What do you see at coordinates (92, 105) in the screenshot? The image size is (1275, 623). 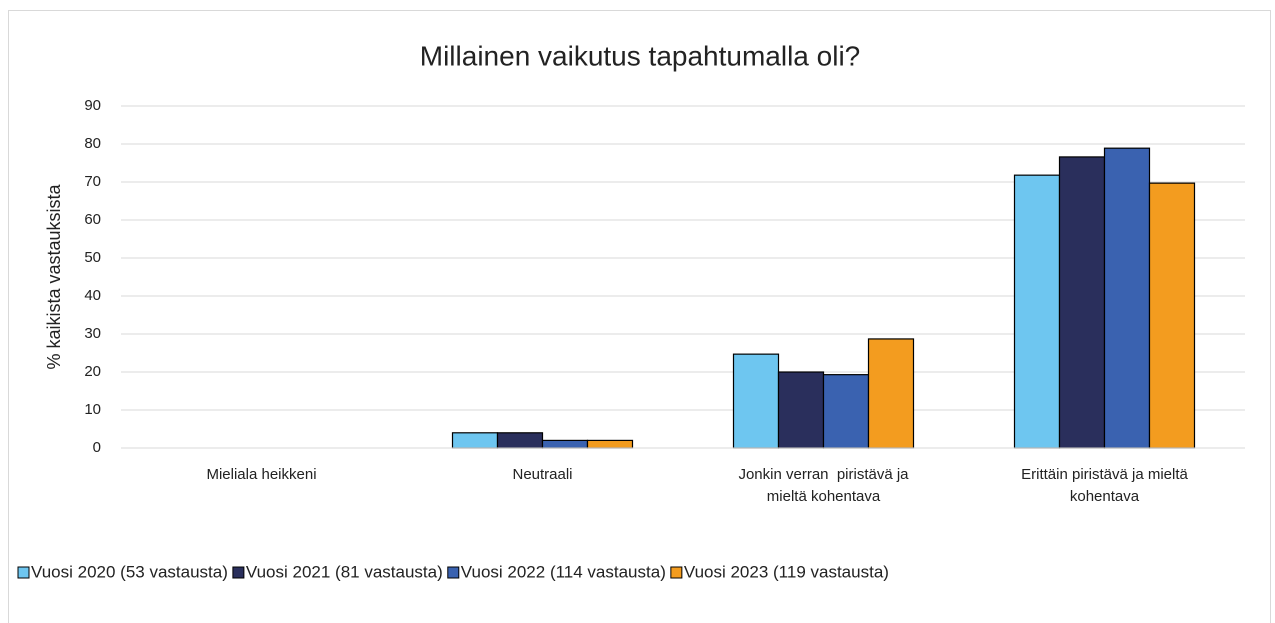 I see `y-tick-label: 90` at bounding box center [92, 105].